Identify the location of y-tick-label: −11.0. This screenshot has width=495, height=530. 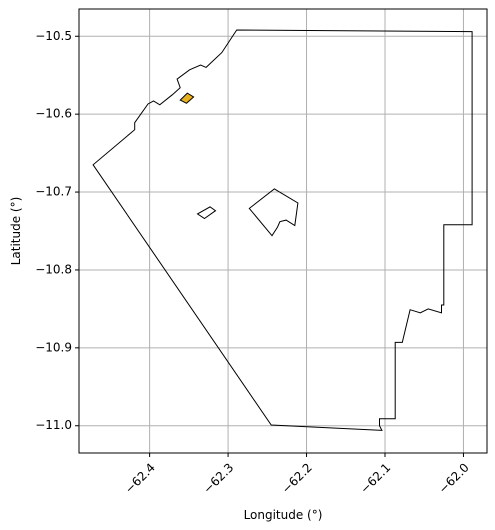
(53, 425).